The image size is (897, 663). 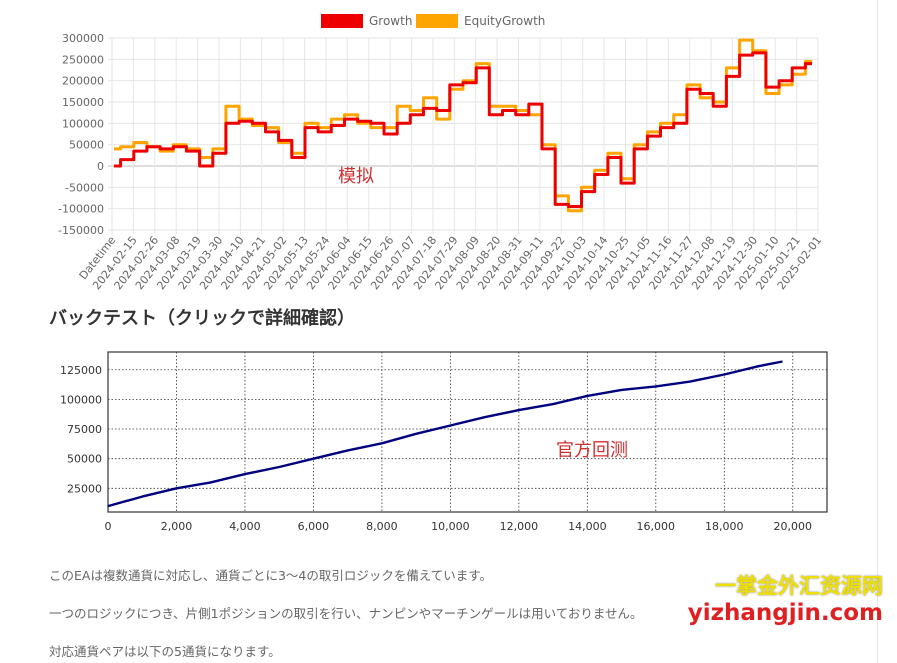 What do you see at coordinates (84, 488) in the screenshot?
I see `backtest-y-tick-label: 25000` at bounding box center [84, 488].